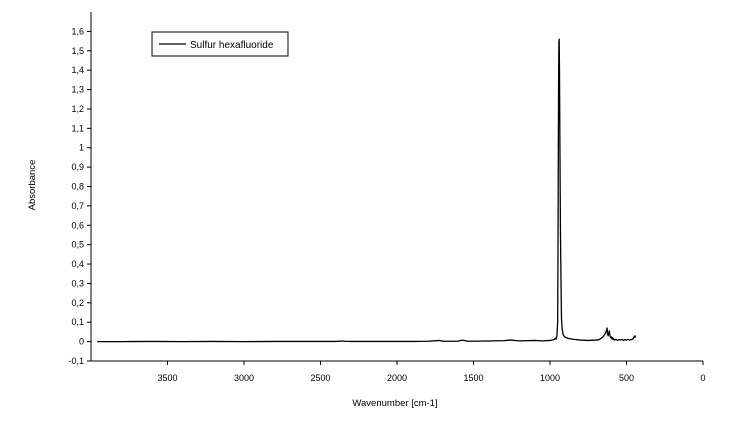 The width and height of the screenshot is (739, 421). I want to click on y-tick-label: 1, so click(81, 148).